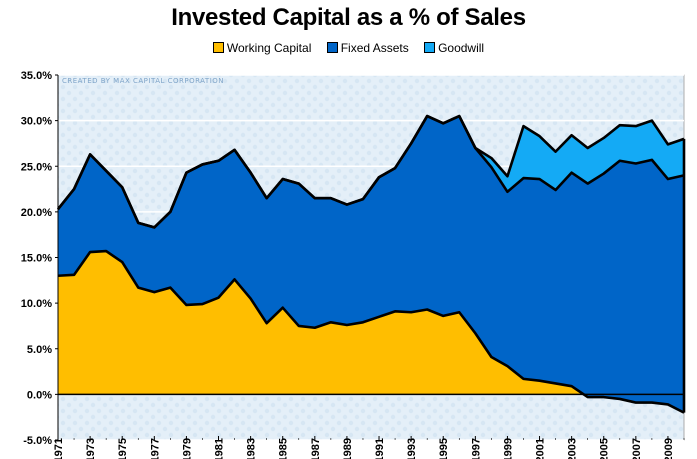  I want to click on legend-label-working-capital: Working Capital, so click(269, 48).